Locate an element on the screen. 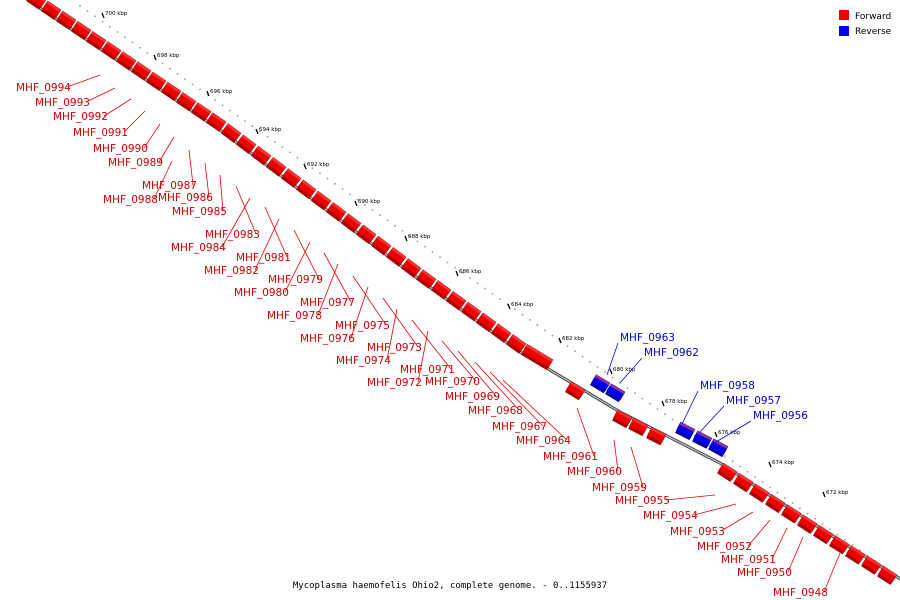 The width and height of the screenshot is (900, 600). gene-label-mhf-0982: MHF_0982 is located at coordinates (242, 247).